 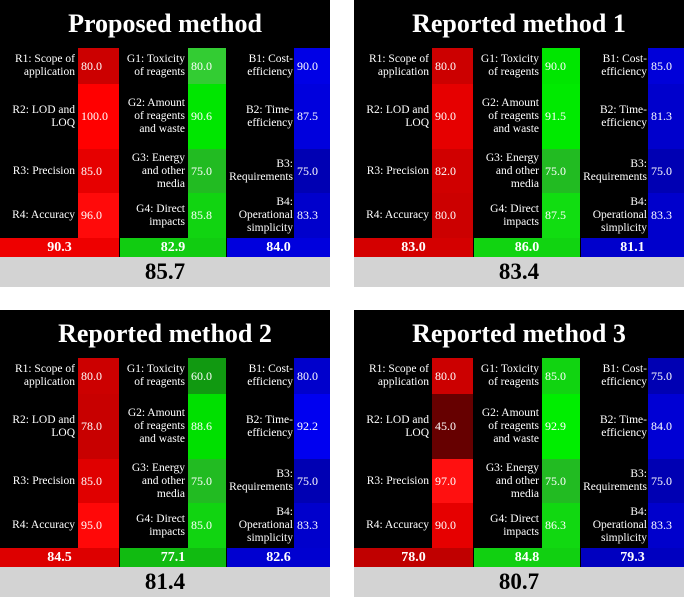 What do you see at coordinates (527, 247) in the screenshot?
I see `green-summary-score: 86.0` at bounding box center [527, 247].